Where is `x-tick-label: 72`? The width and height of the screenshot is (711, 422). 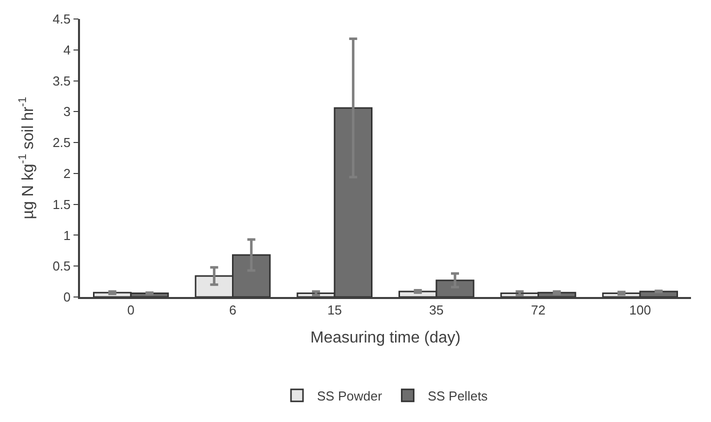
x-tick-label: 72 is located at coordinates (538, 310).